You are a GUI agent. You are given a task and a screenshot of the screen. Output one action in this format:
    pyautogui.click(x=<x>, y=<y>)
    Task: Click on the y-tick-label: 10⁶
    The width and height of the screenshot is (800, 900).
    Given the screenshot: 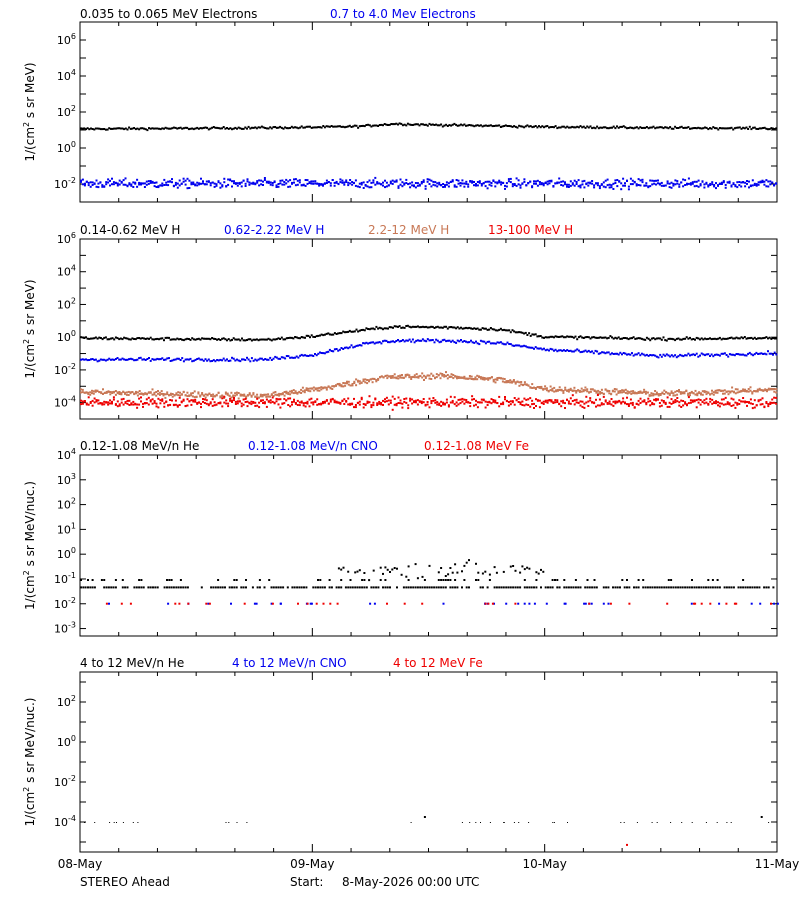 What is the action you would take?
    pyautogui.click(x=66, y=238)
    